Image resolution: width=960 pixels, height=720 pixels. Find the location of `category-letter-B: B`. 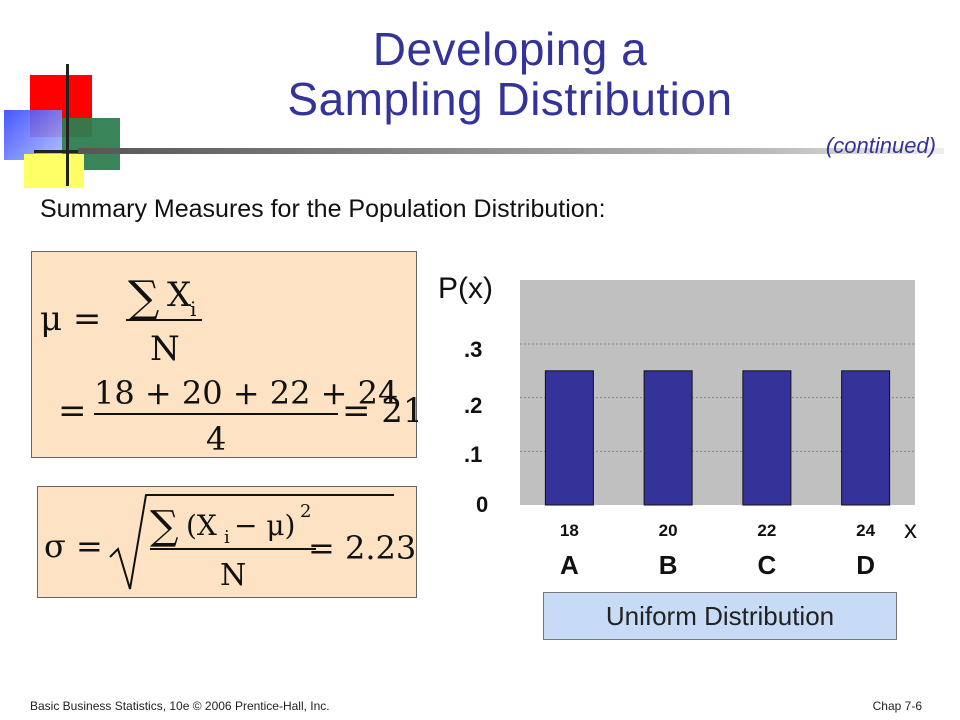

category-letter-B: B is located at coordinates (668, 565).